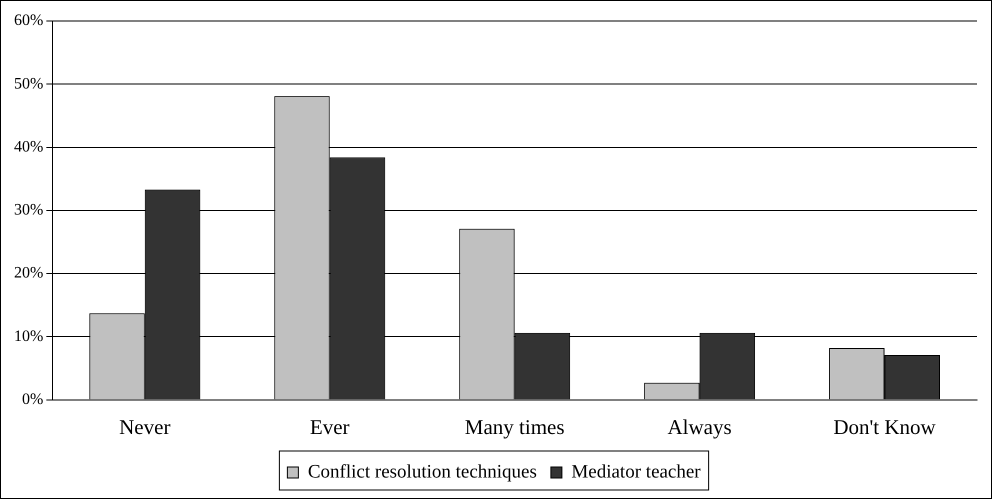 This screenshot has width=992, height=499. Describe the element at coordinates (330, 426) in the screenshot. I see `x-tick-label: Ever` at that location.